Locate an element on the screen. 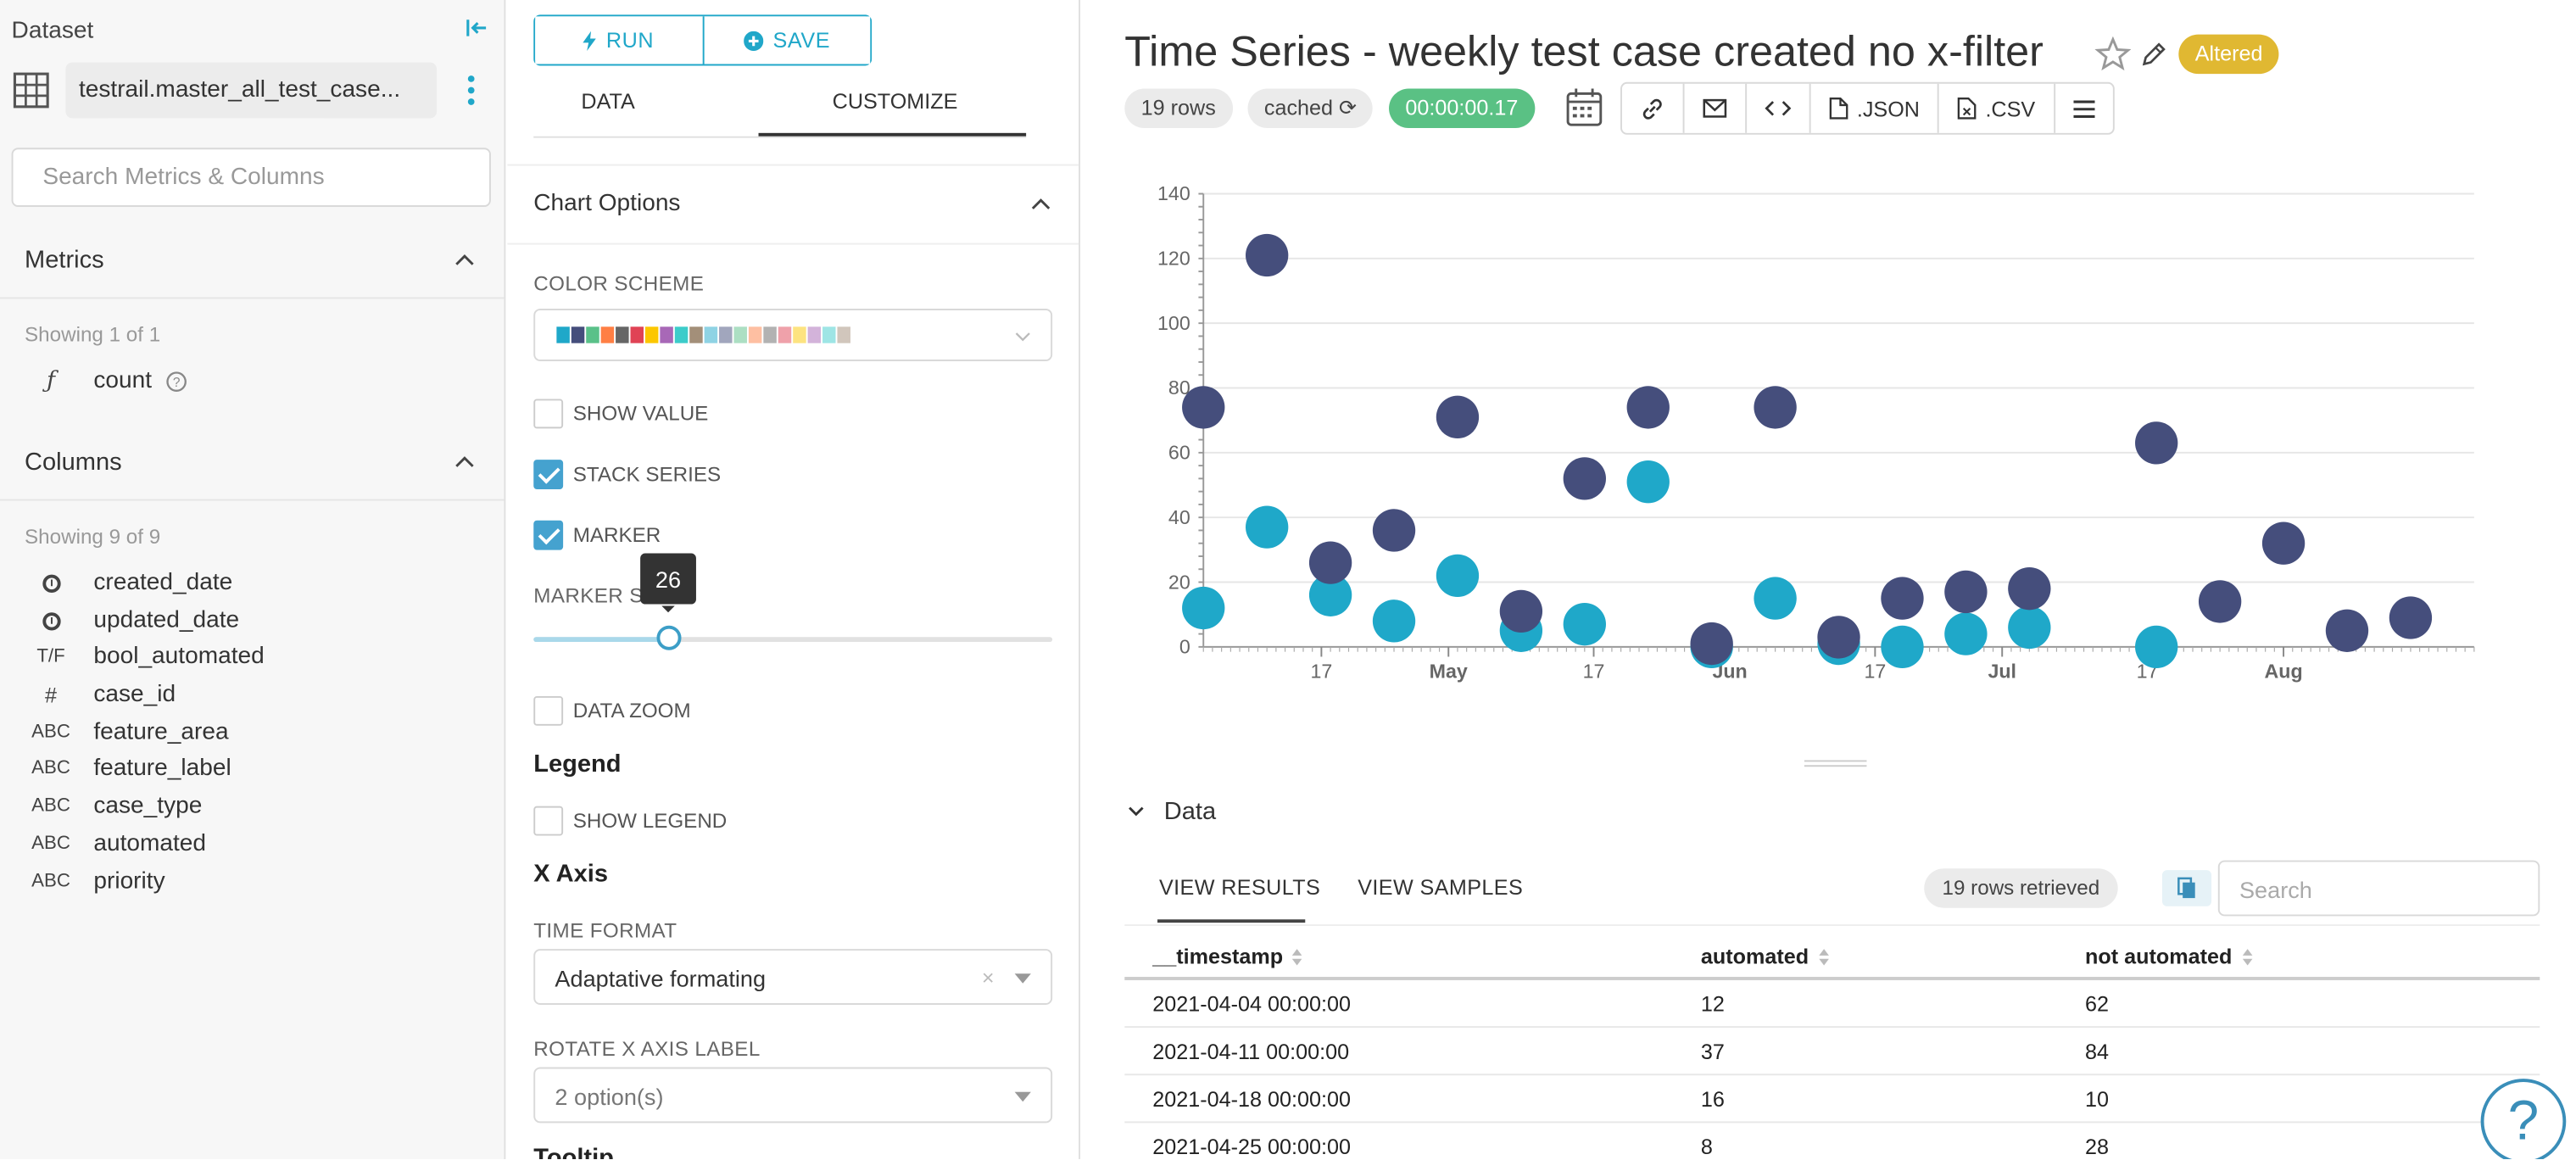 This screenshot has width=2576, height=1160. columns-section-title: Columns is located at coordinates (73, 462).